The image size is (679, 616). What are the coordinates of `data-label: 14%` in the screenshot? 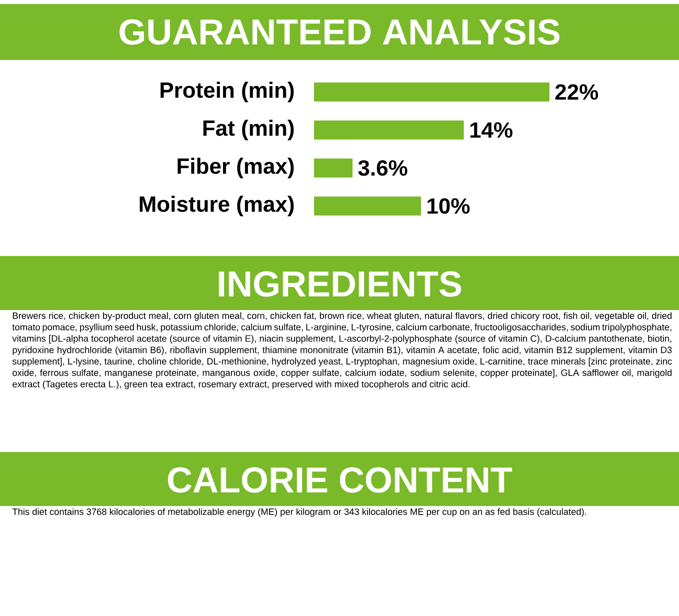 It's located at (491, 130).